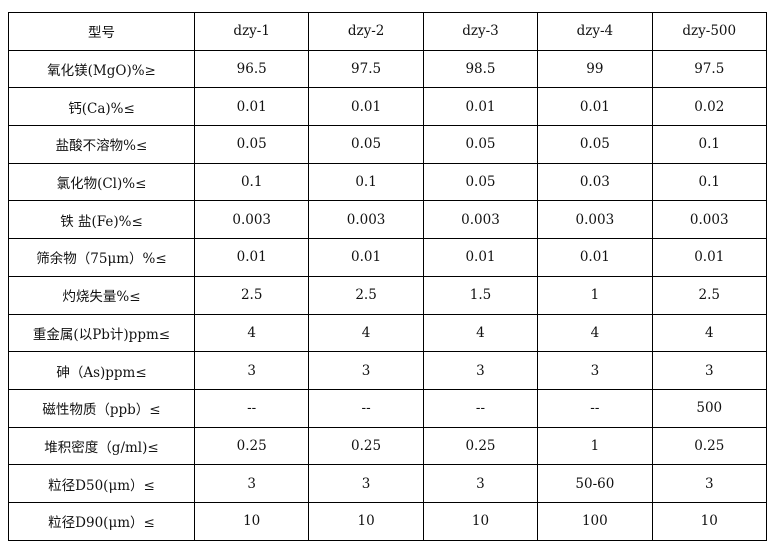  I want to click on value-cell: 100, so click(595, 521).